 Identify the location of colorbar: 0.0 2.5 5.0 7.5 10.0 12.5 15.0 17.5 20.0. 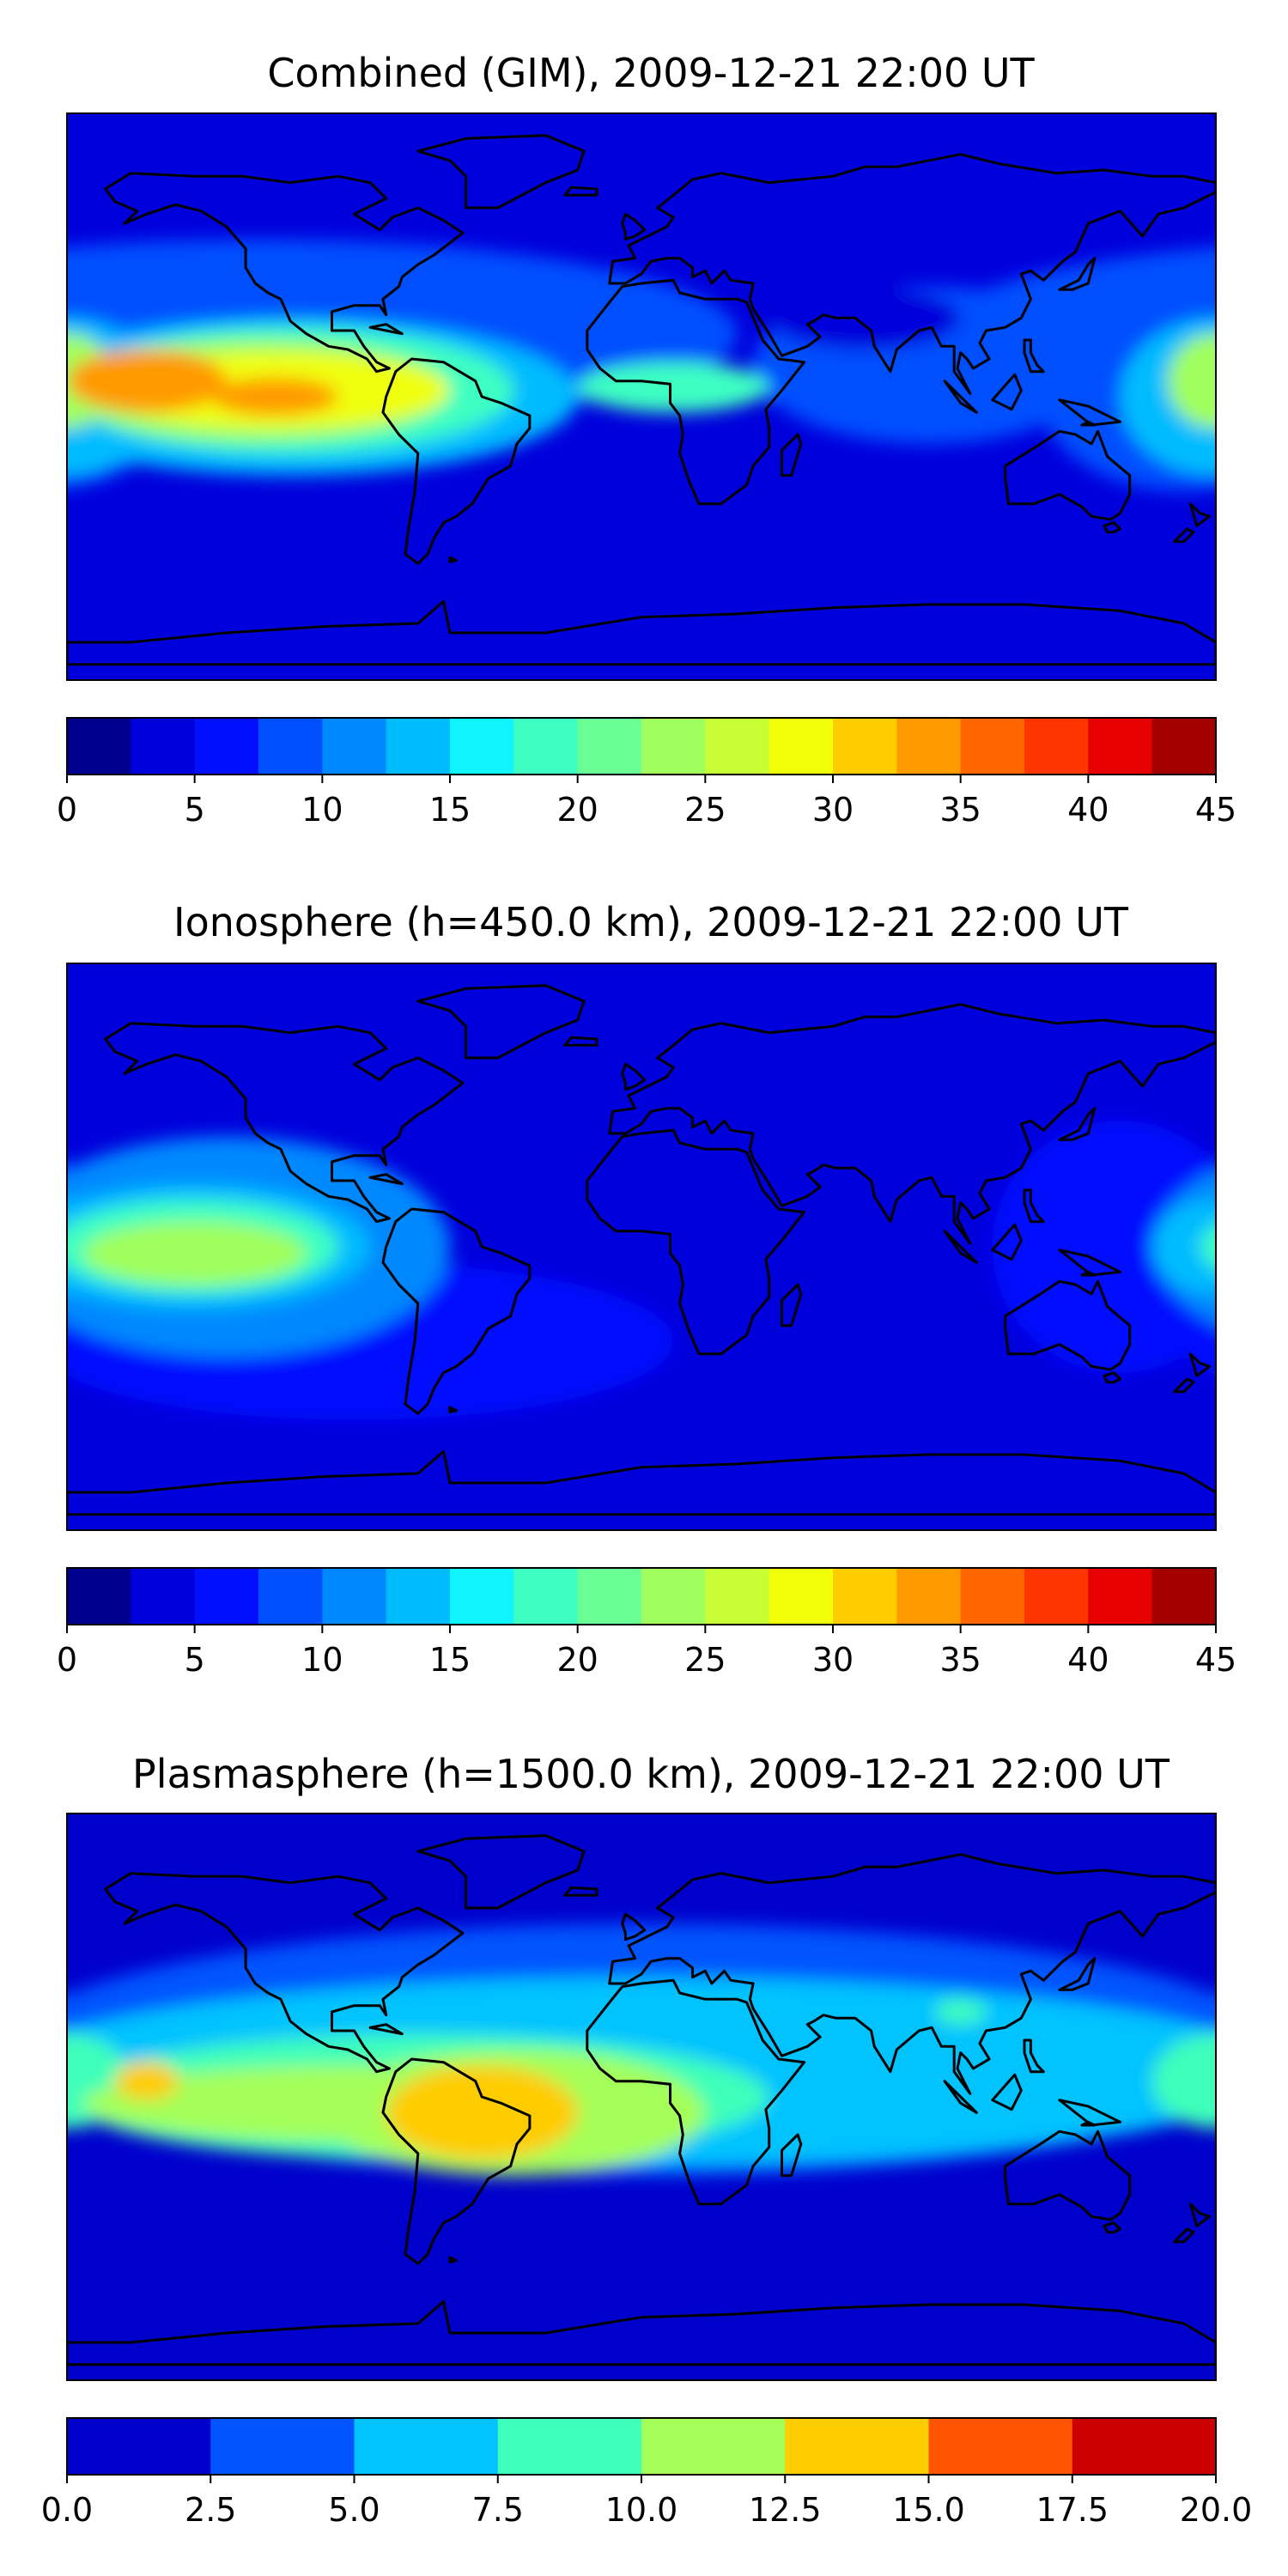
(647, 2473).